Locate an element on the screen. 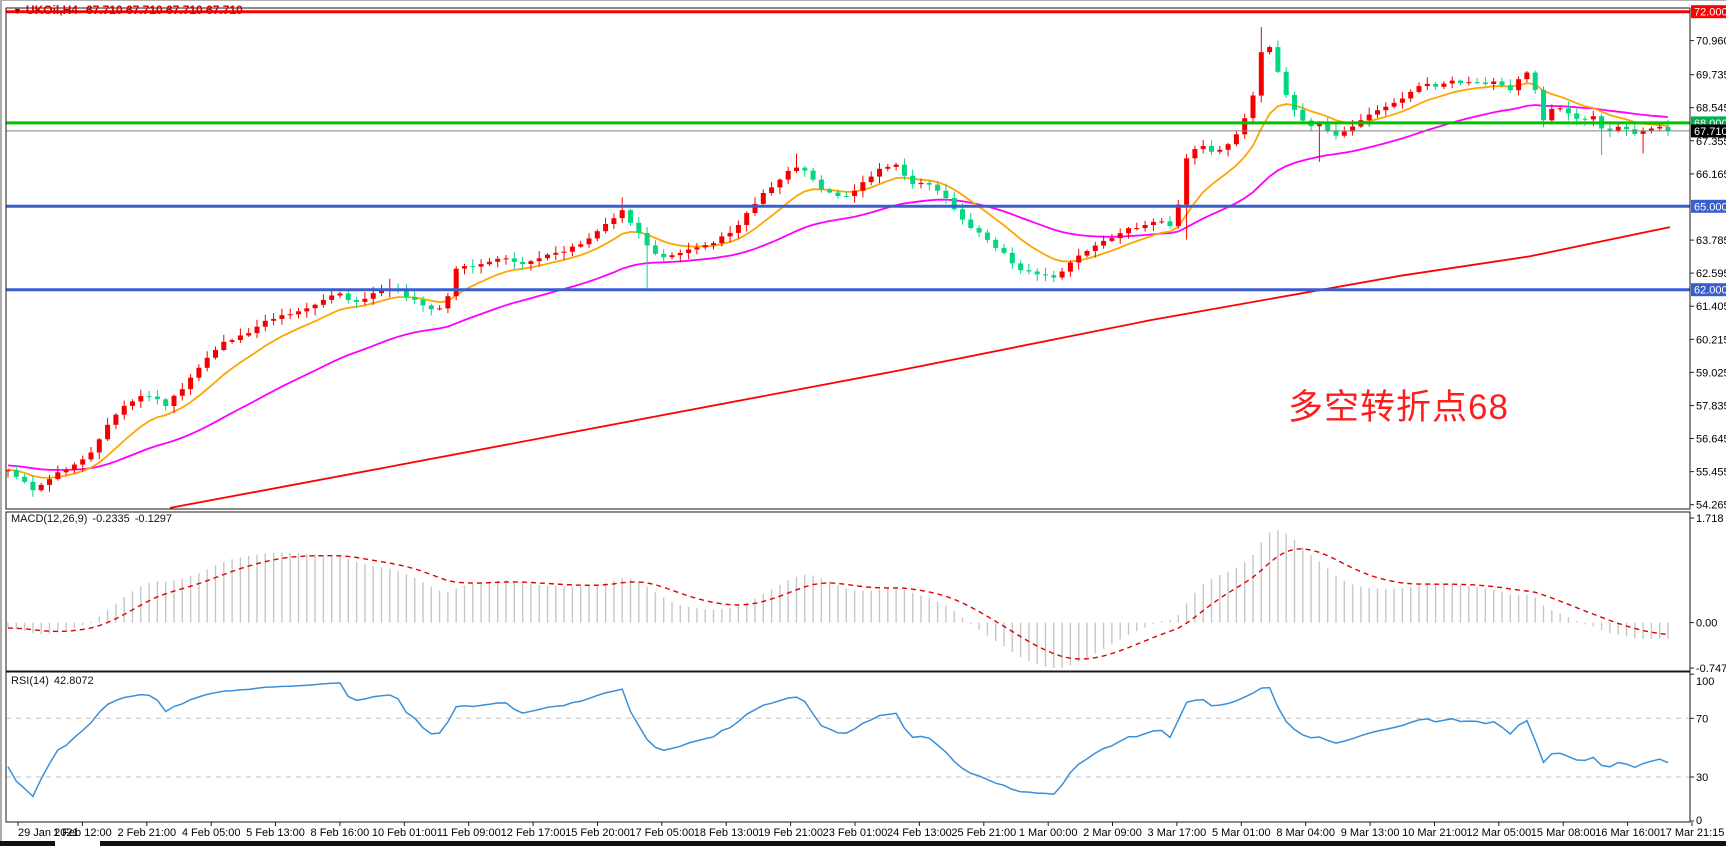 The width and height of the screenshot is (1726, 846). macd-axis-label: 0.00 is located at coordinates (1706, 624).